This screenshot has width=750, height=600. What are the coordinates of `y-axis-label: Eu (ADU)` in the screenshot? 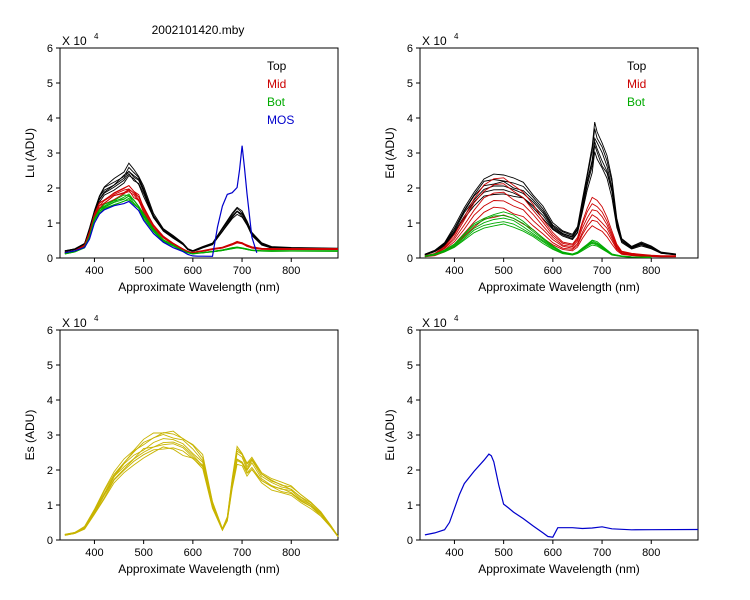 It's located at (390, 434).